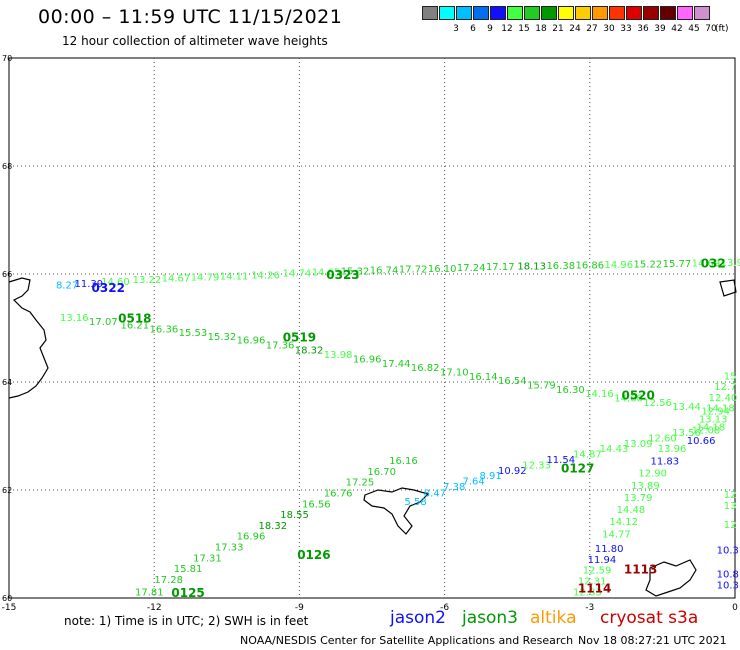 This screenshot has width=740, height=650. What do you see at coordinates (599, 394) in the screenshot?
I see `wave-height-label: 14.16` at bounding box center [599, 394].